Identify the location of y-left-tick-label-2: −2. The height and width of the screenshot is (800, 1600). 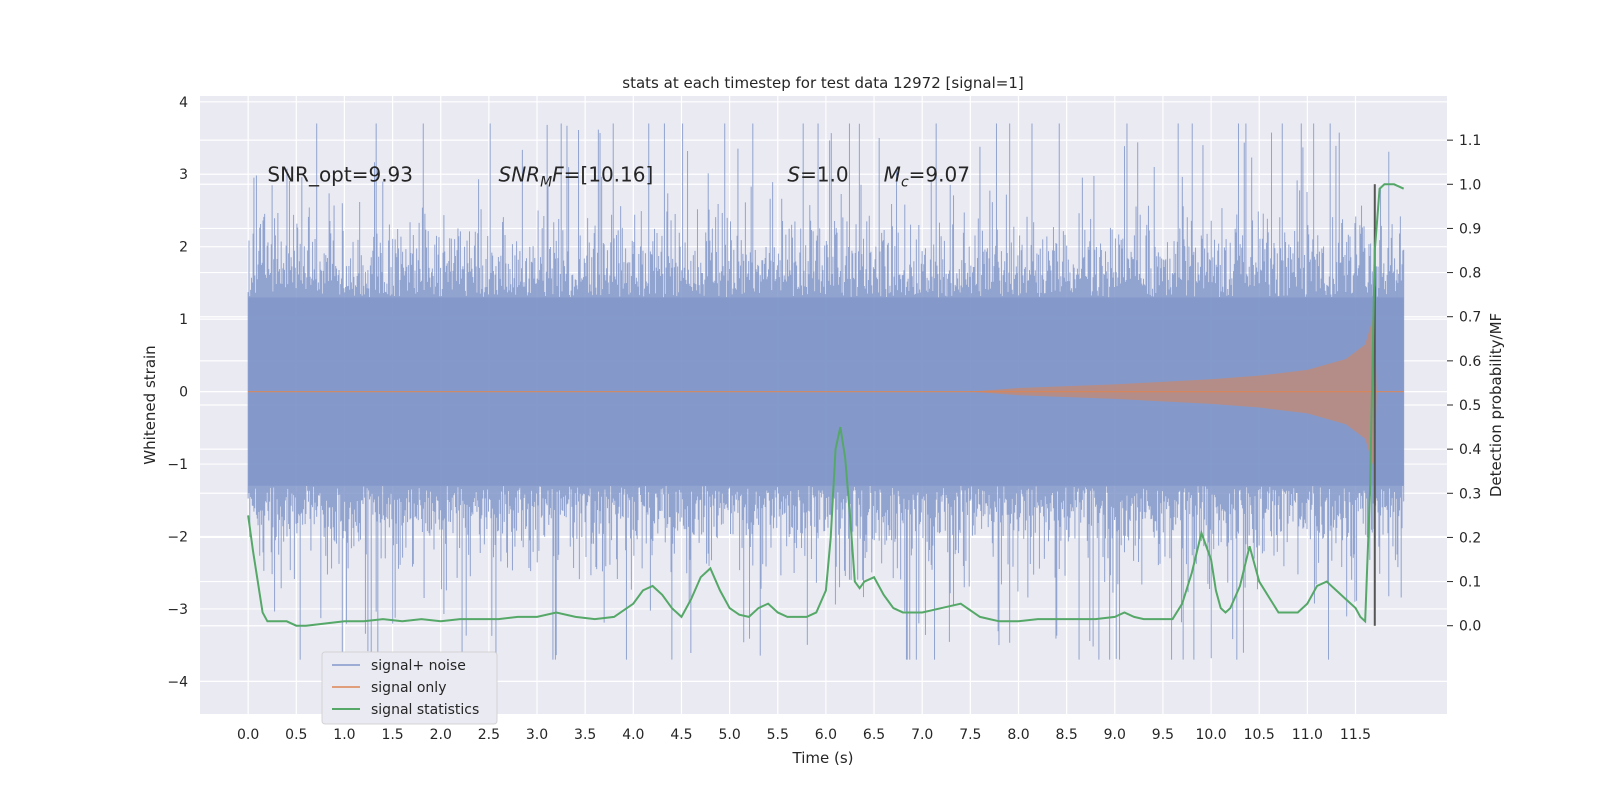
(177, 537).